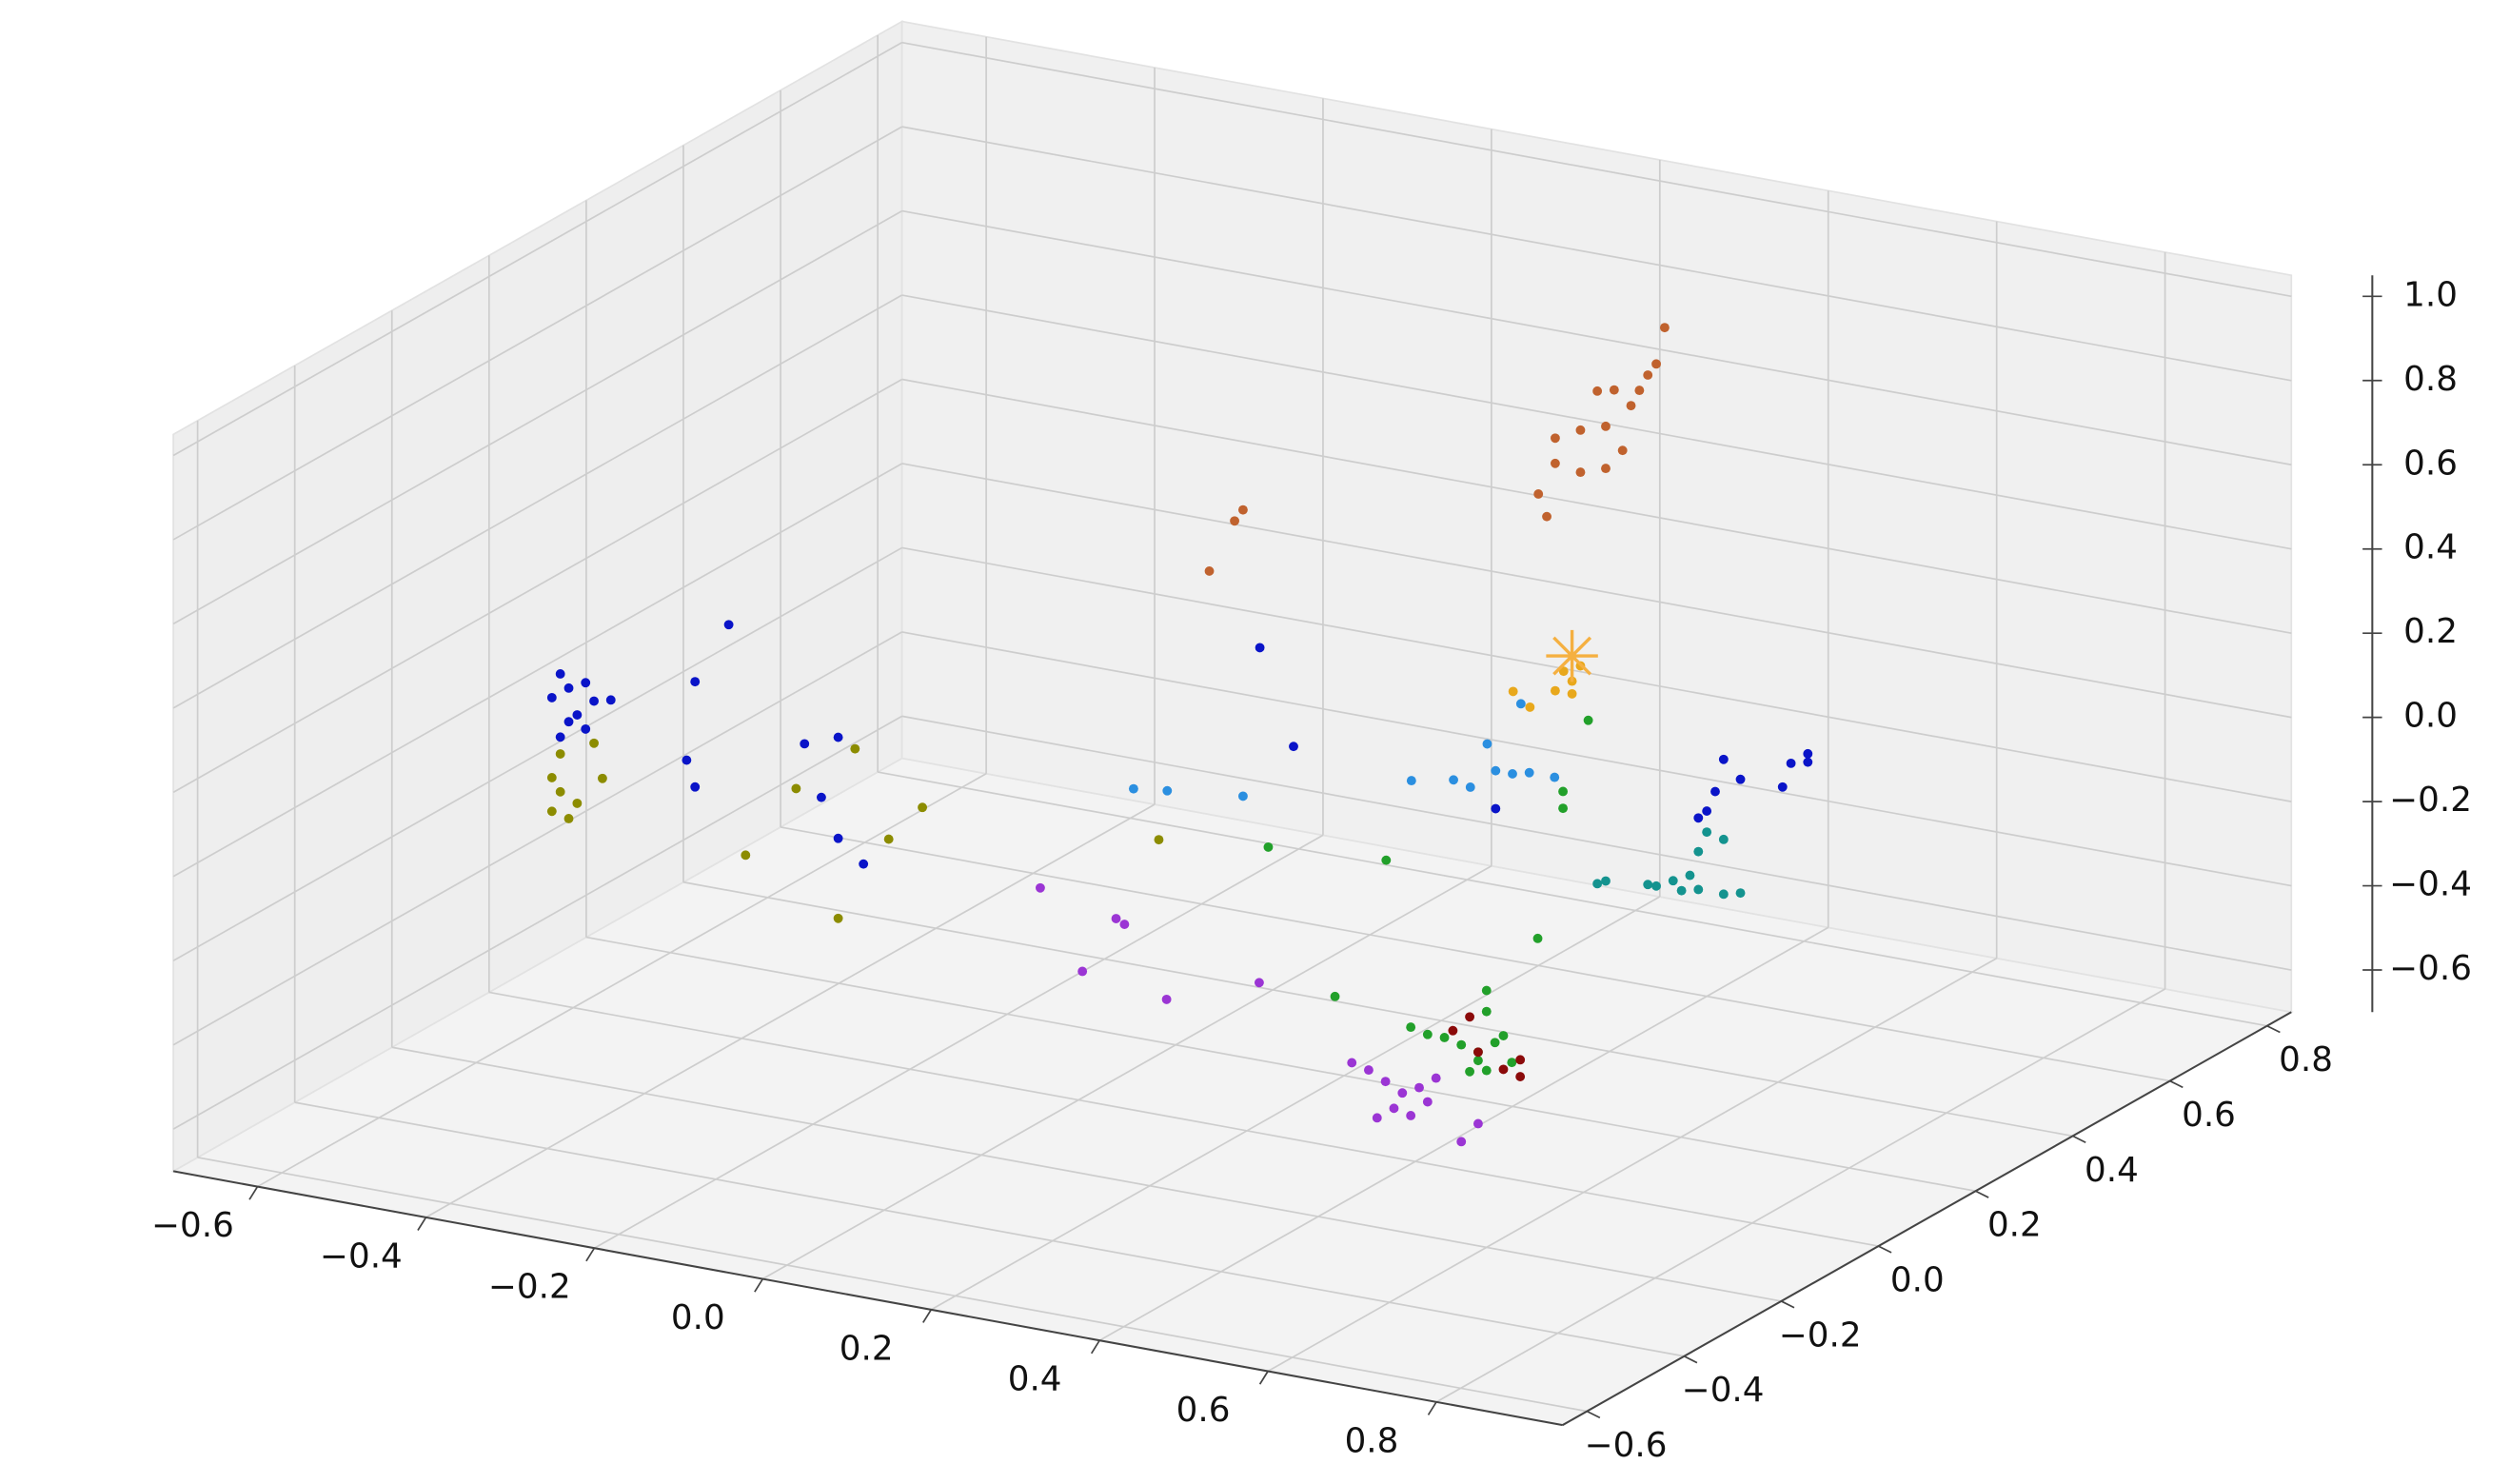 The width and height of the screenshot is (2510, 1484). Describe the element at coordinates (529, 1288) in the screenshot. I see `x-tick-label: −0.2` at that location.